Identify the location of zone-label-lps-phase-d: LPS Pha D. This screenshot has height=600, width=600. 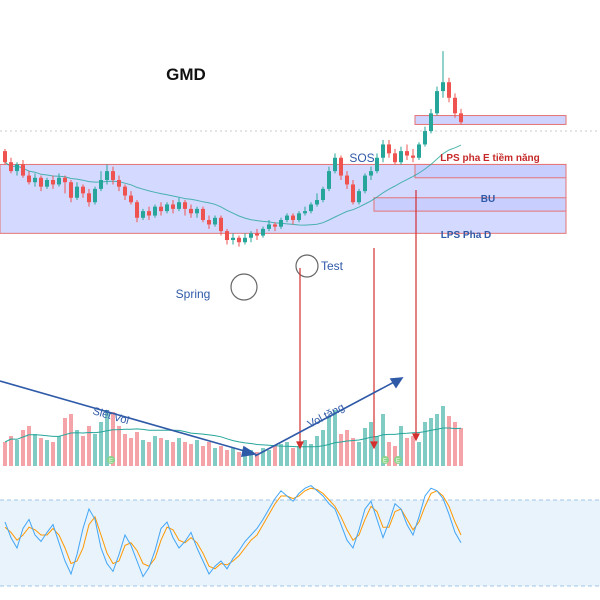
(466, 235).